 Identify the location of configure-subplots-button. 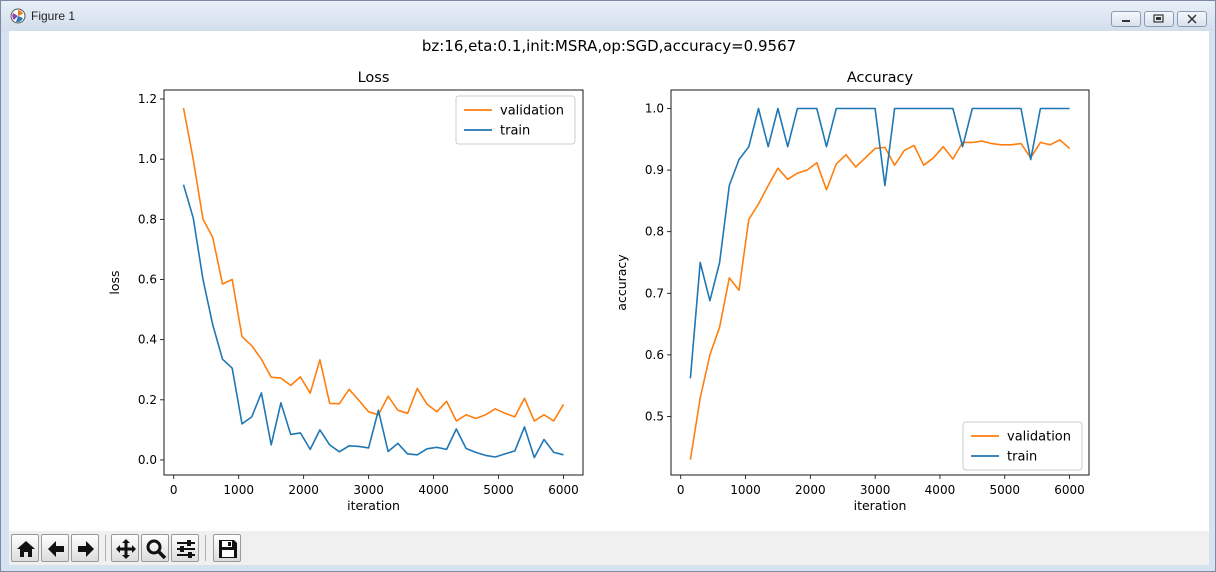
(185, 548).